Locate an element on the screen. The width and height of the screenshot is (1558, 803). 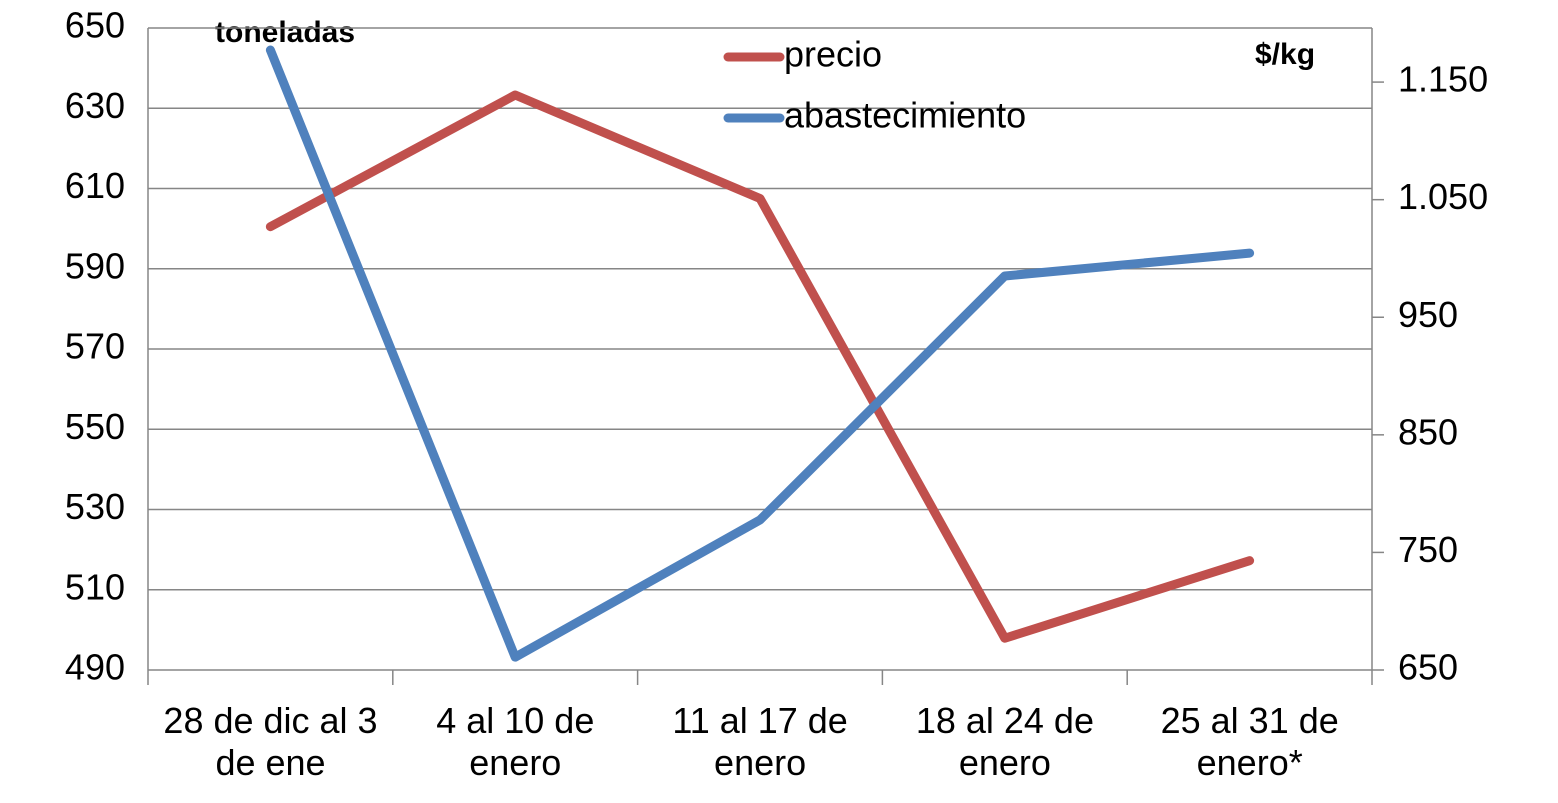
legend-label: abastecimiento is located at coordinates (905, 115).